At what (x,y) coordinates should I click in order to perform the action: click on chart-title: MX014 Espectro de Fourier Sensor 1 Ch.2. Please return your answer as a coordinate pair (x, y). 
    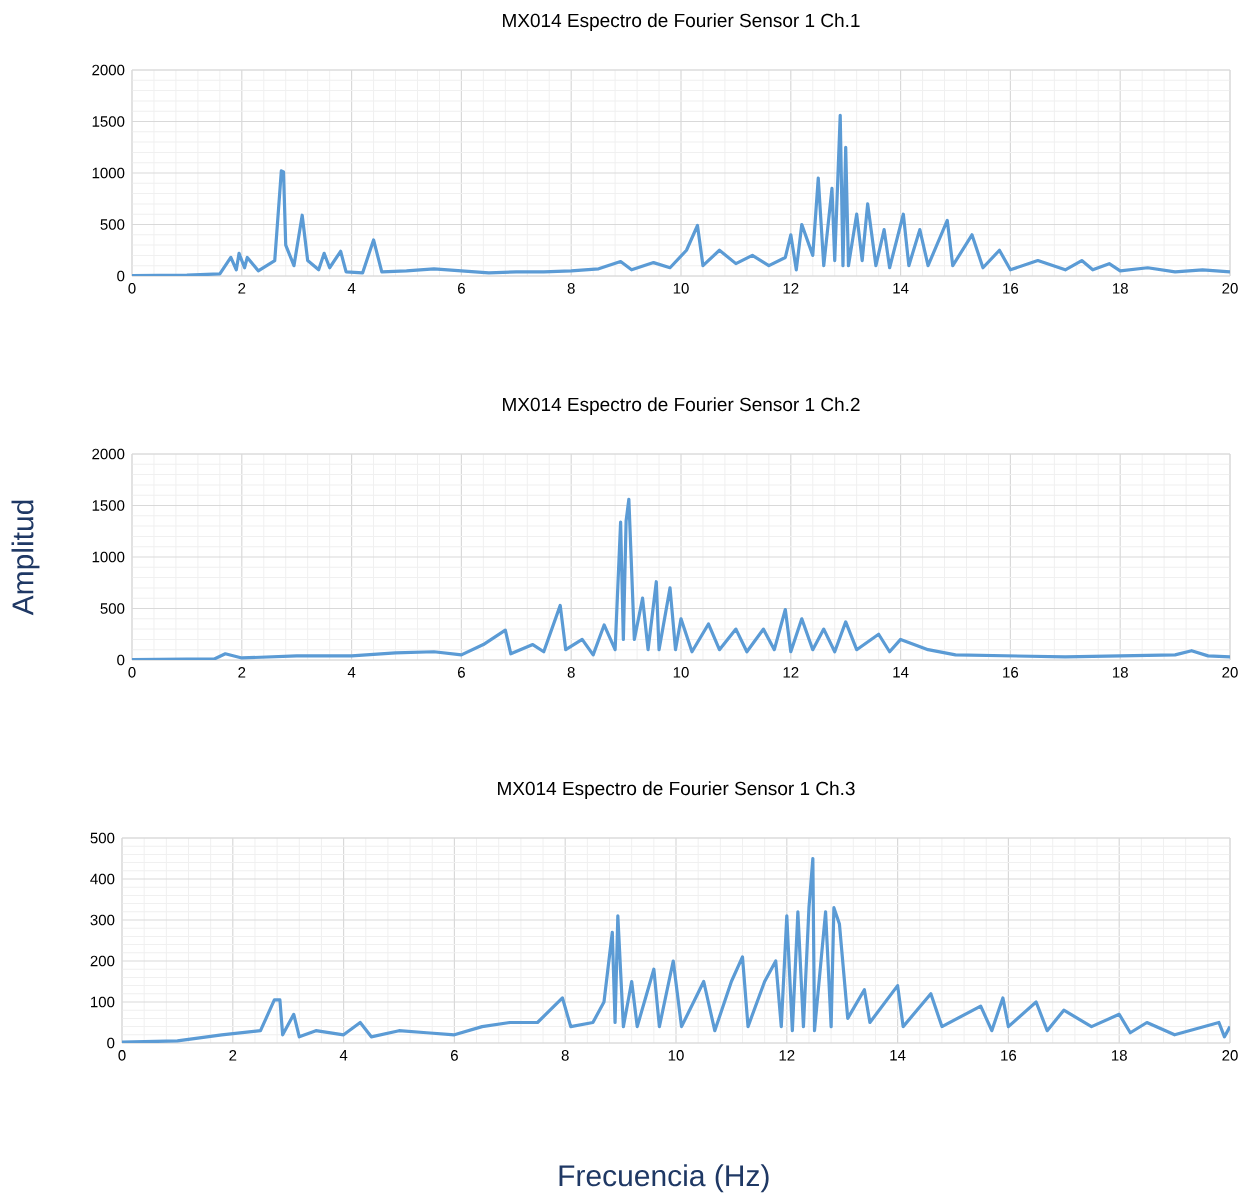
    Looking at the image, I should click on (681, 406).